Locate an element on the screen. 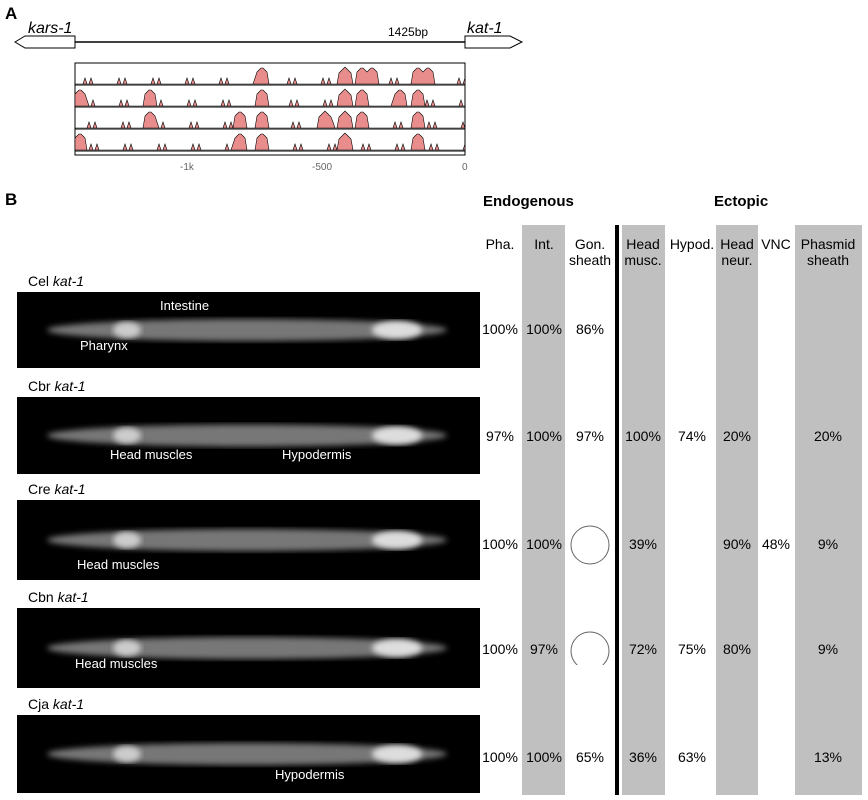 Image resolution: width=868 pixels, height=800 pixels. cell-value: 65% is located at coordinates (590, 757).